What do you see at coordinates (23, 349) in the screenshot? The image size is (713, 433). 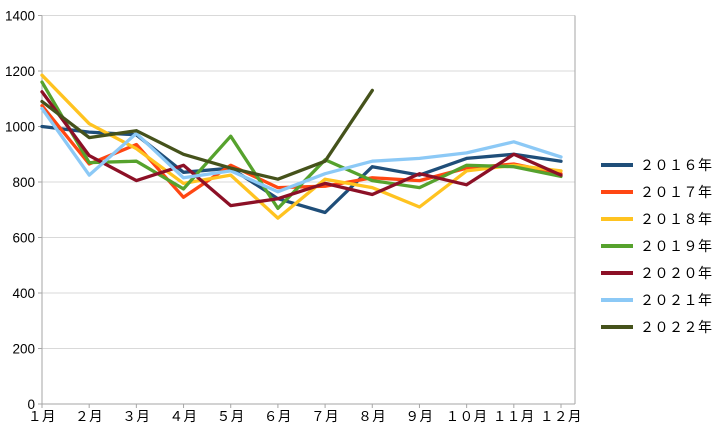 I see `y-axis-label: 200` at bounding box center [23, 349].